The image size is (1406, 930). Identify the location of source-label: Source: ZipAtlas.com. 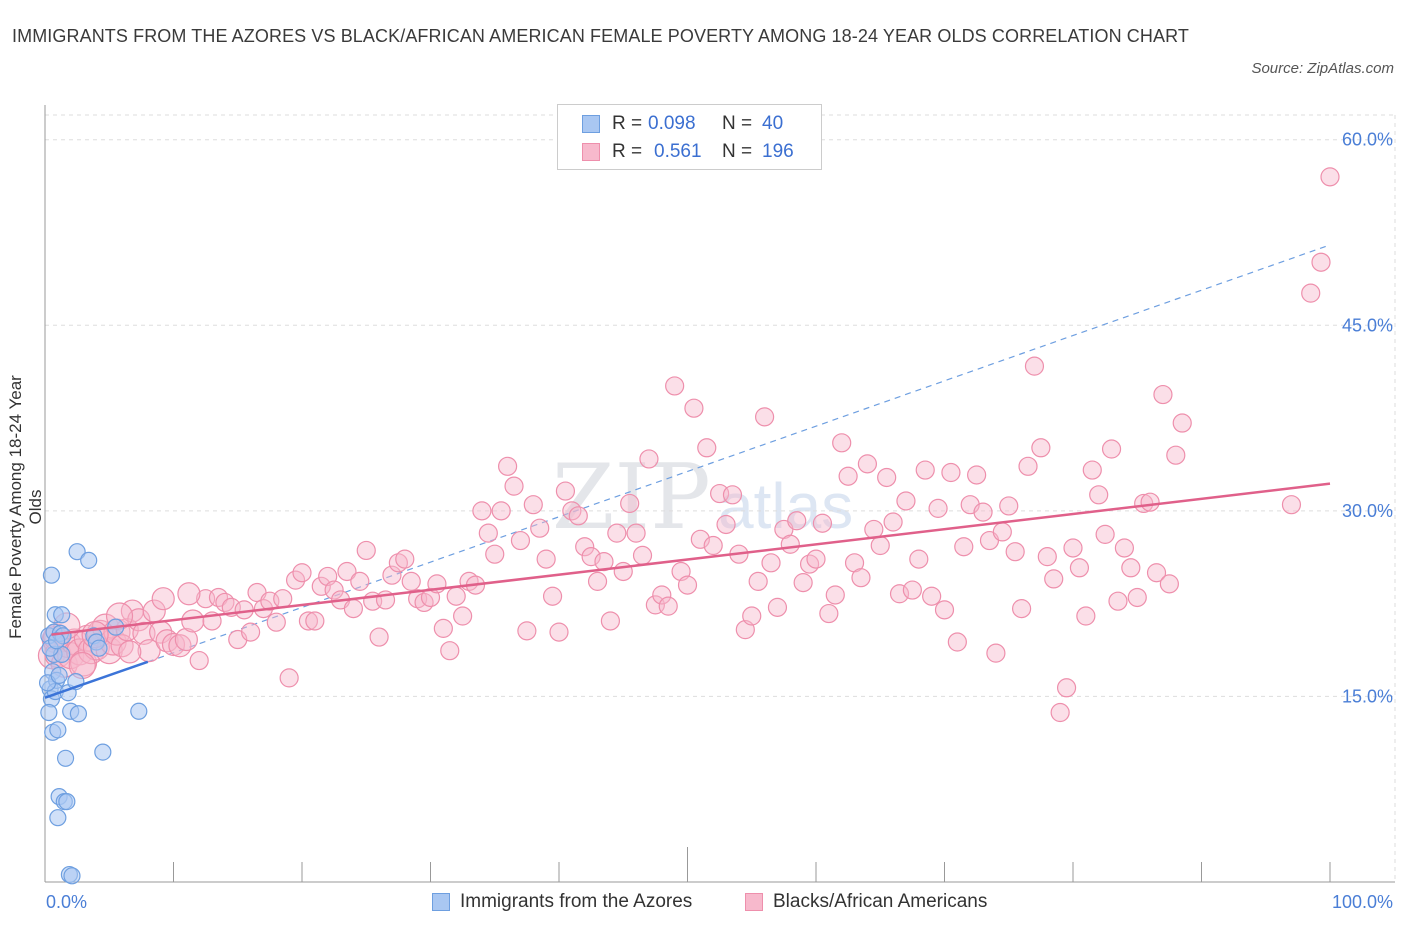
(1322, 68).